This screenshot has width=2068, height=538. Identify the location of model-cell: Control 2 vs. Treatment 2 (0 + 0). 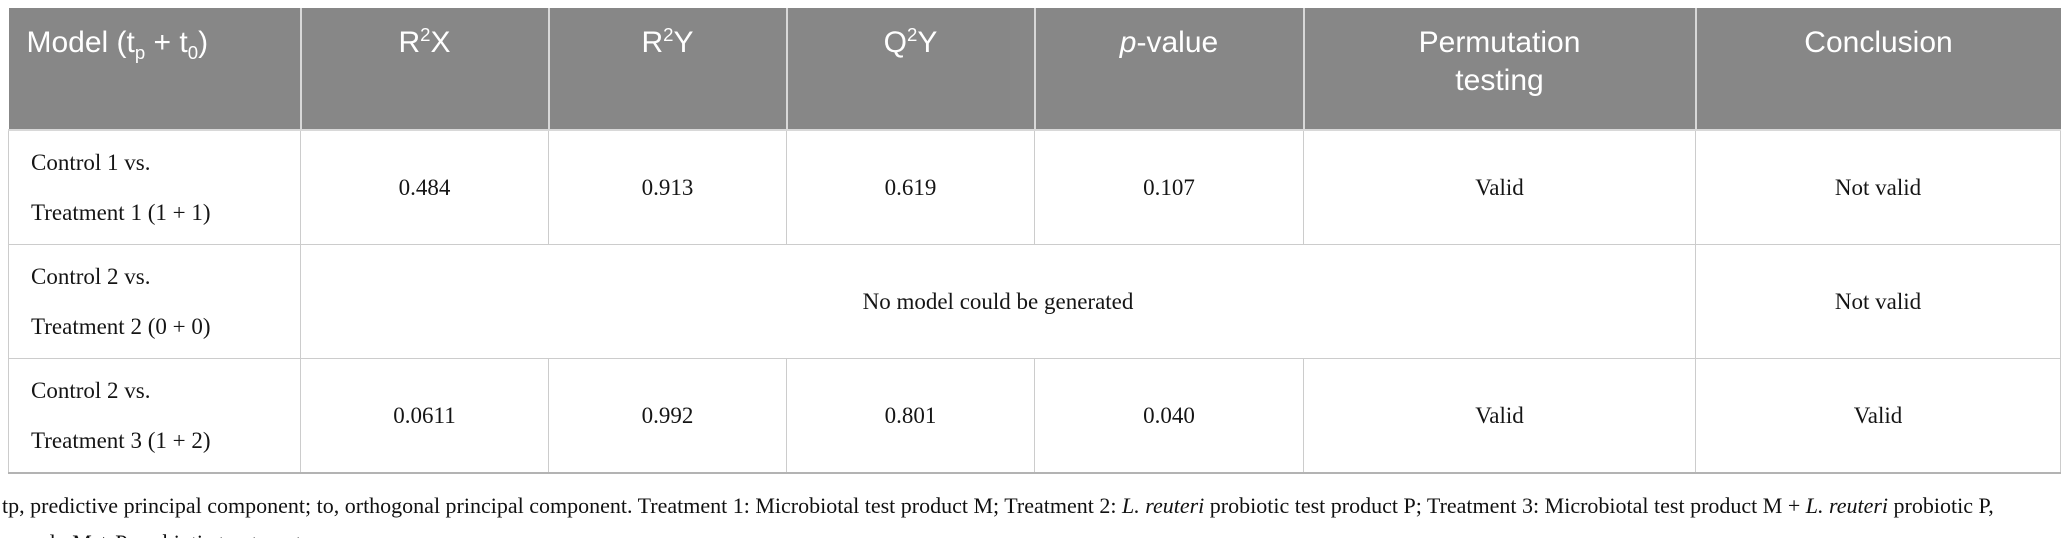
(154, 301).